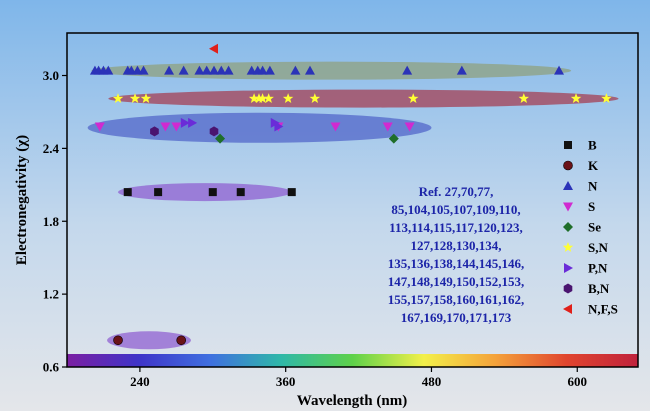 The width and height of the screenshot is (650, 411). I want to click on y-tick-label: 2.4, so click(51, 148).